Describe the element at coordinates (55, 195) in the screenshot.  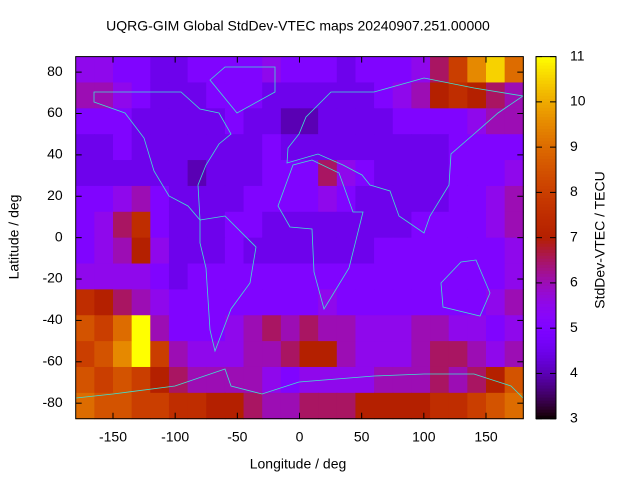
I see `y-tick-label: 20` at that location.